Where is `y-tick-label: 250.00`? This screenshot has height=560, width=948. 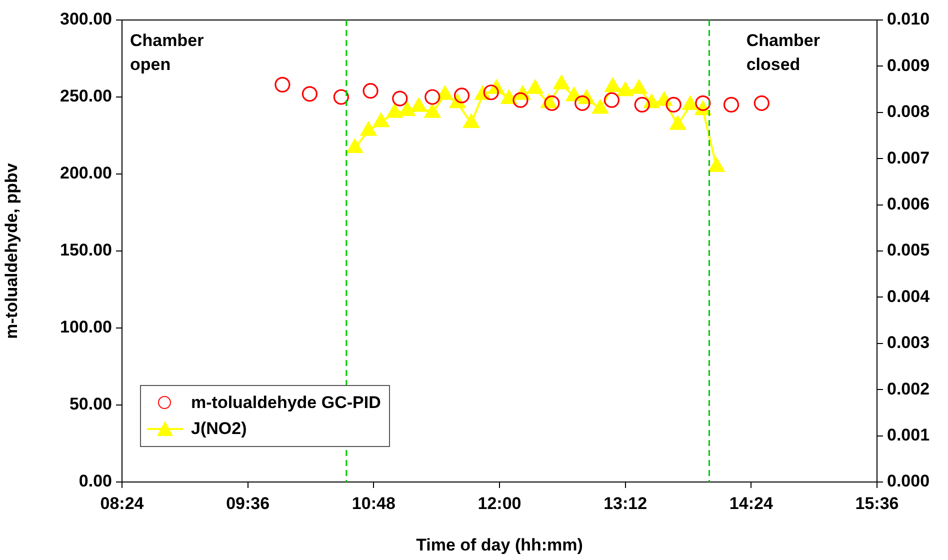
y-tick-label: 250.00 is located at coordinates (86, 96).